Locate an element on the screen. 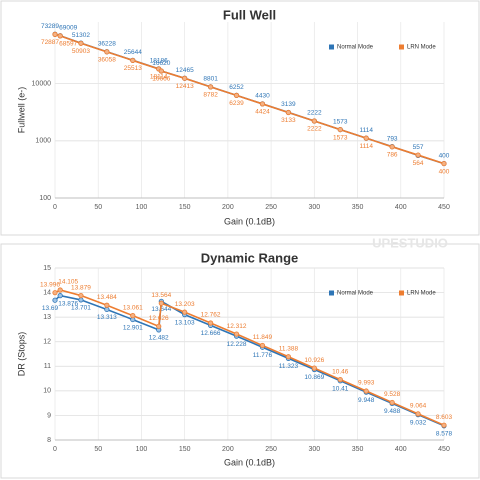  data-label: 12.228 is located at coordinates (237, 344).